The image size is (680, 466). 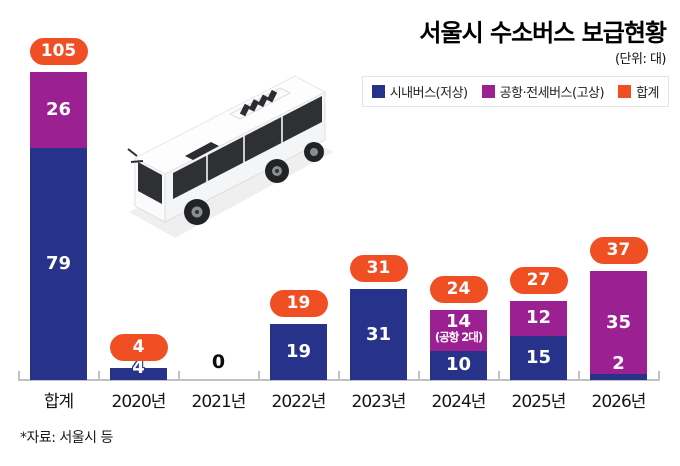 I want to click on x-axis-line, so click(x=339, y=380).